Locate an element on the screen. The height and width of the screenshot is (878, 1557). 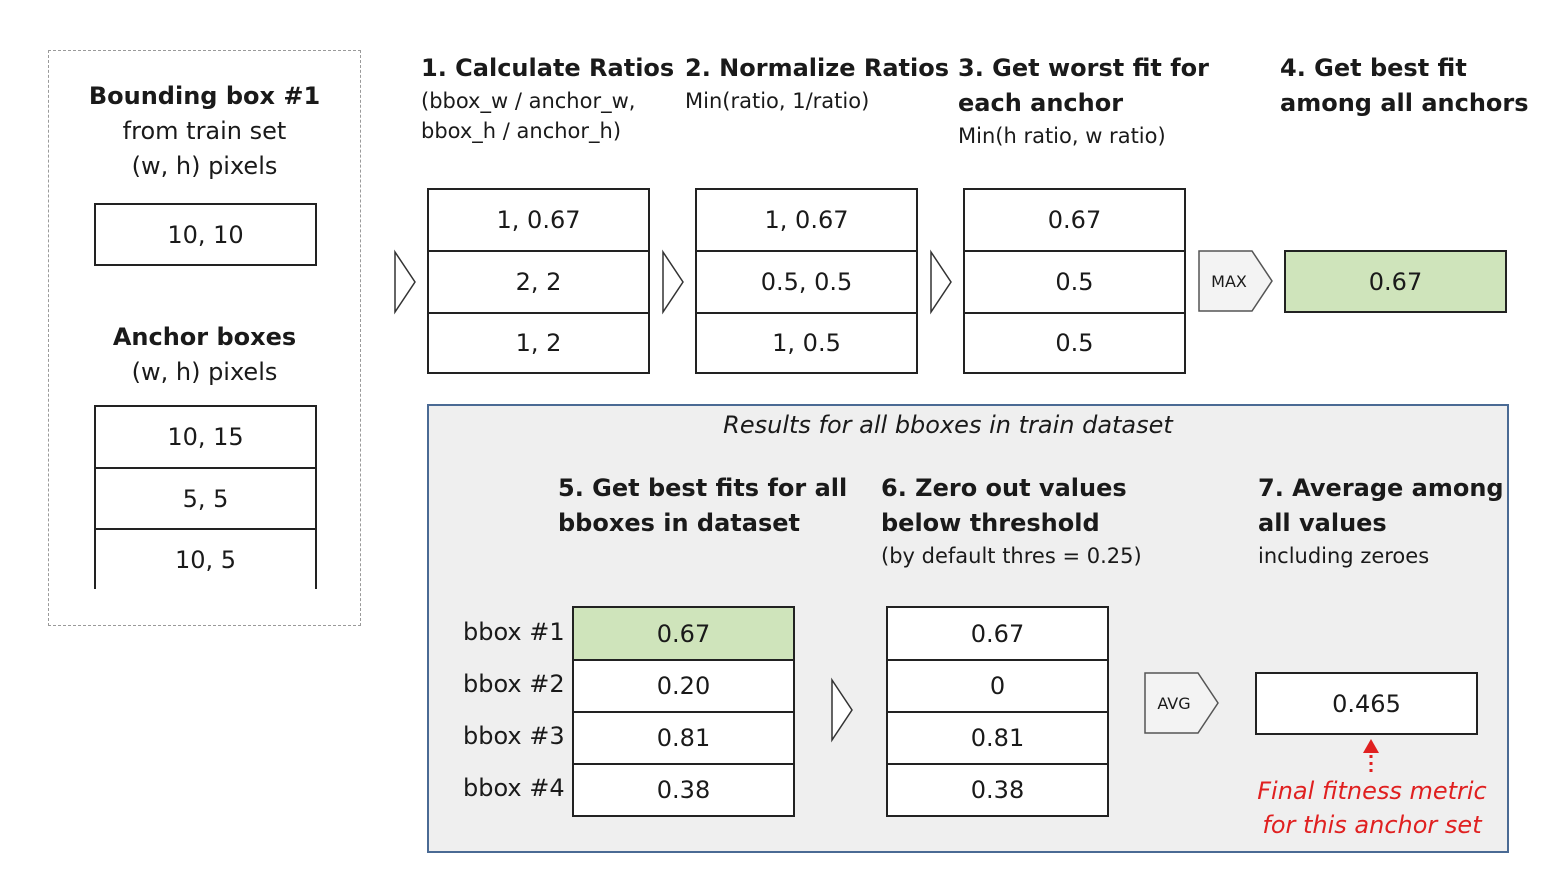
step2-caption: 2. Normalize Ratios Min(ratio, 1/ratio) is located at coordinates (817, 83).